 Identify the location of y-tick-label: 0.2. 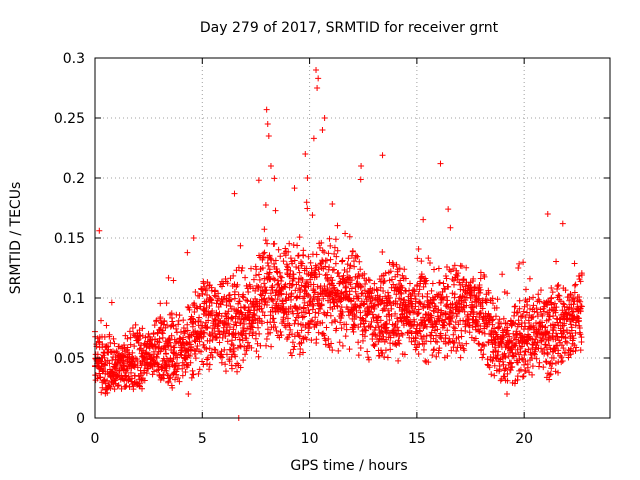
(74, 179).